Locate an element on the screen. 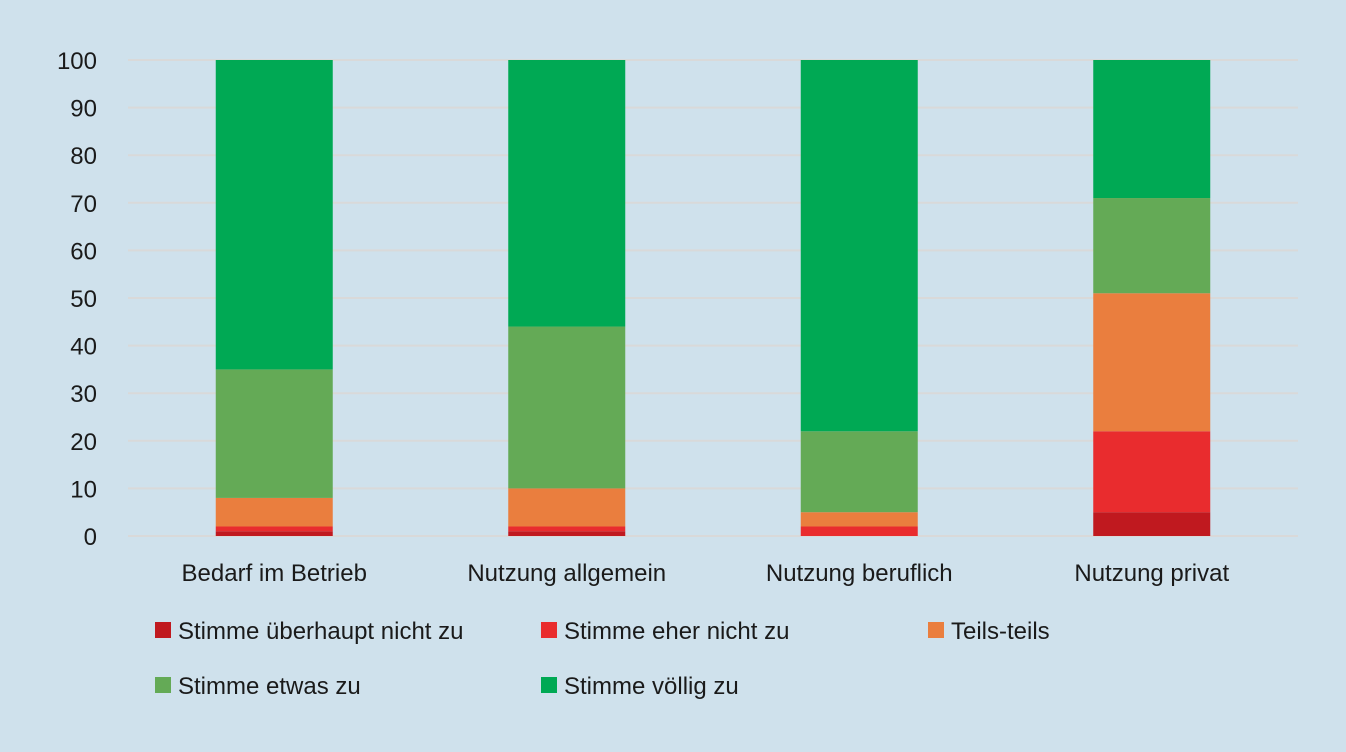 Image resolution: width=1346 pixels, height=752 pixels. y-tick-label: 60 is located at coordinates (83, 251).